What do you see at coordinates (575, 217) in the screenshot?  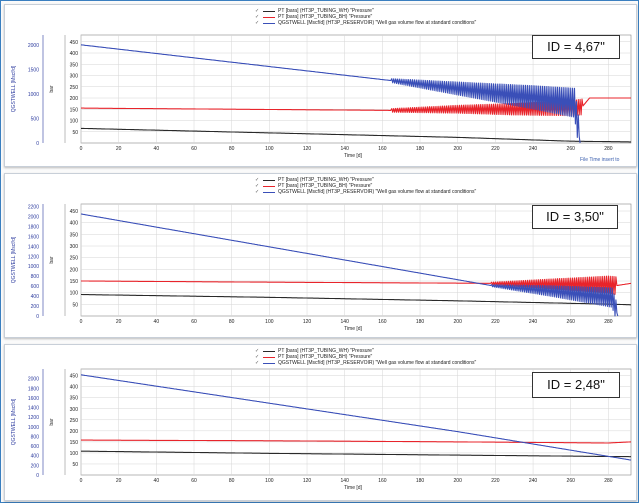 I see `id-label-box: ID = 3,50"` at bounding box center [575, 217].